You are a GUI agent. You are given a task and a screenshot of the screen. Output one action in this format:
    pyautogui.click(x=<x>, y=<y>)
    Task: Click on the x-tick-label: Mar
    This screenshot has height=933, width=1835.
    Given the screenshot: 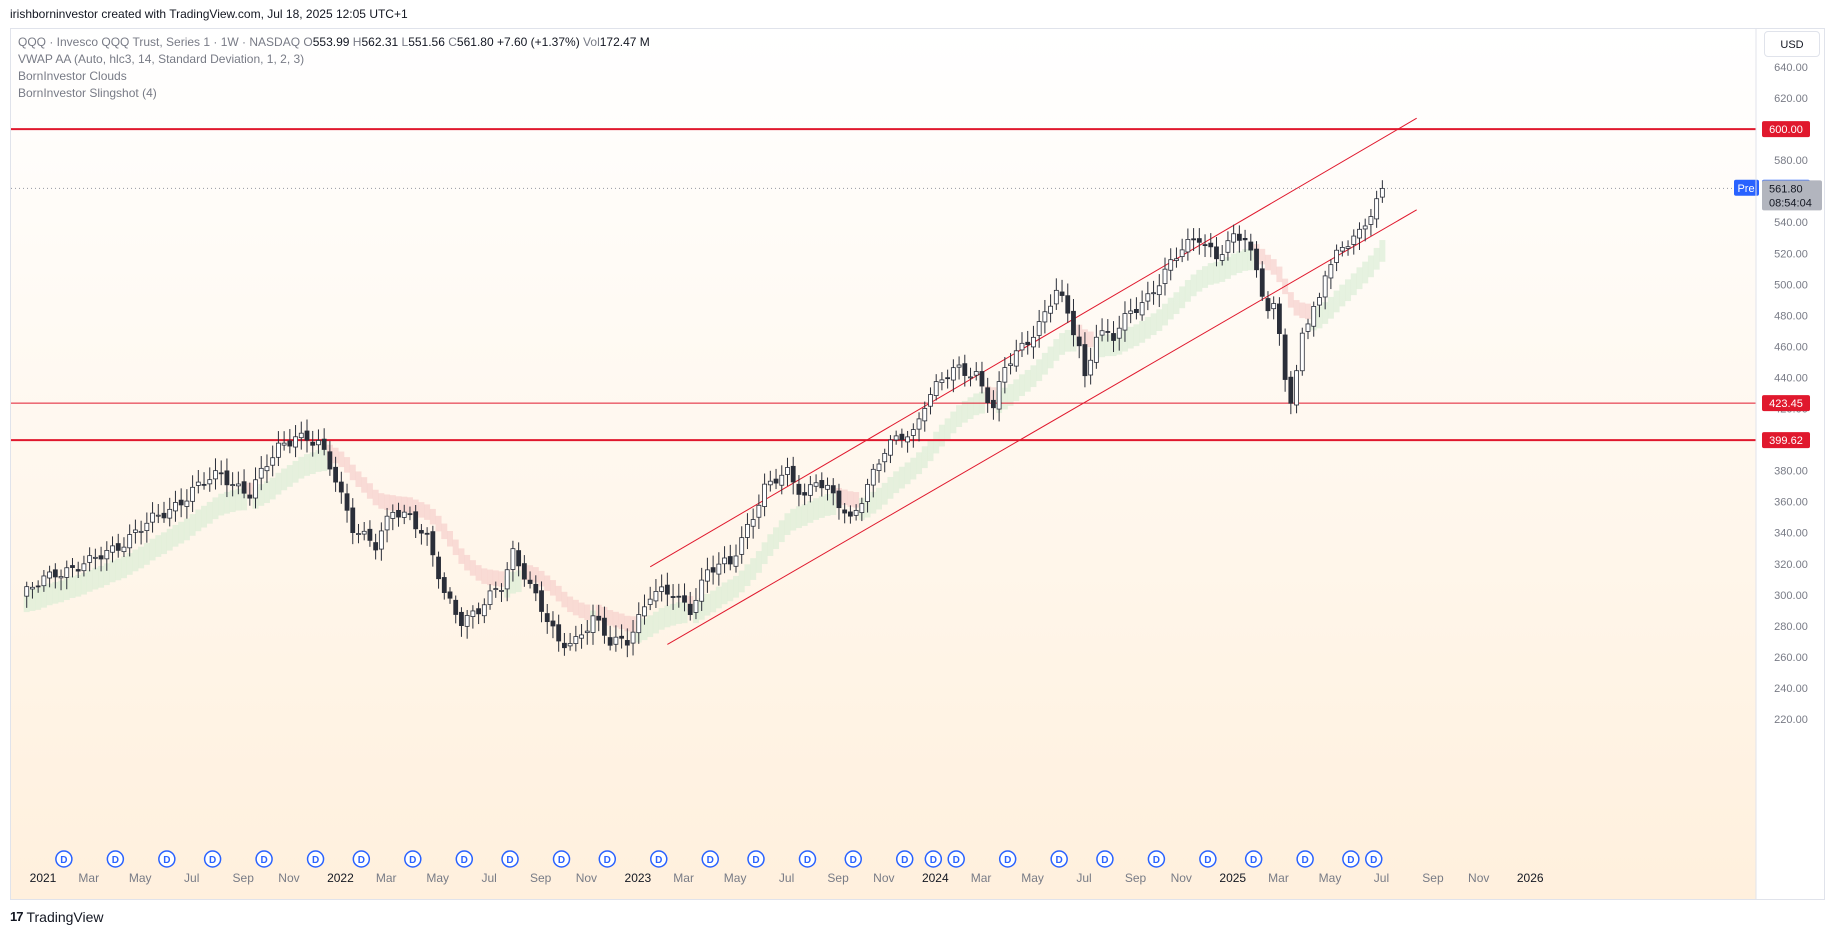 What is the action you would take?
    pyautogui.click(x=1278, y=878)
    